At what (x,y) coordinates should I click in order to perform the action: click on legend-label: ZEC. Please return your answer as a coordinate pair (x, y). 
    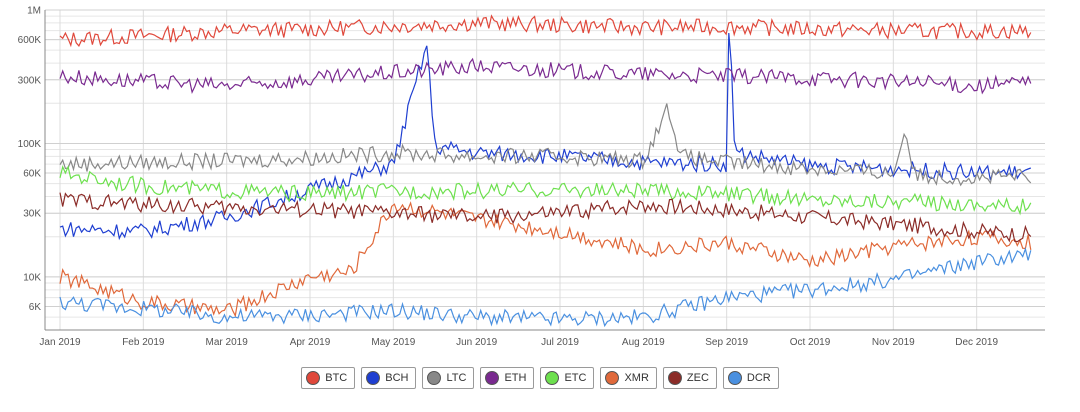
    Looking at the image, I should click on (697, 378).